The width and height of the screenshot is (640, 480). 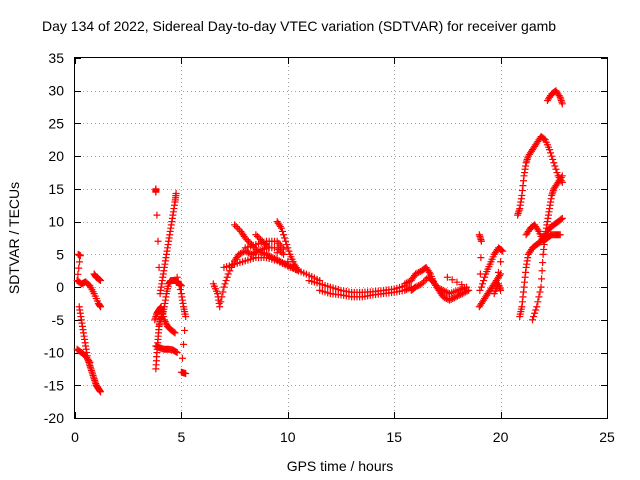 I want to click on y-tick-label: 10, so click(x=56, y=222).